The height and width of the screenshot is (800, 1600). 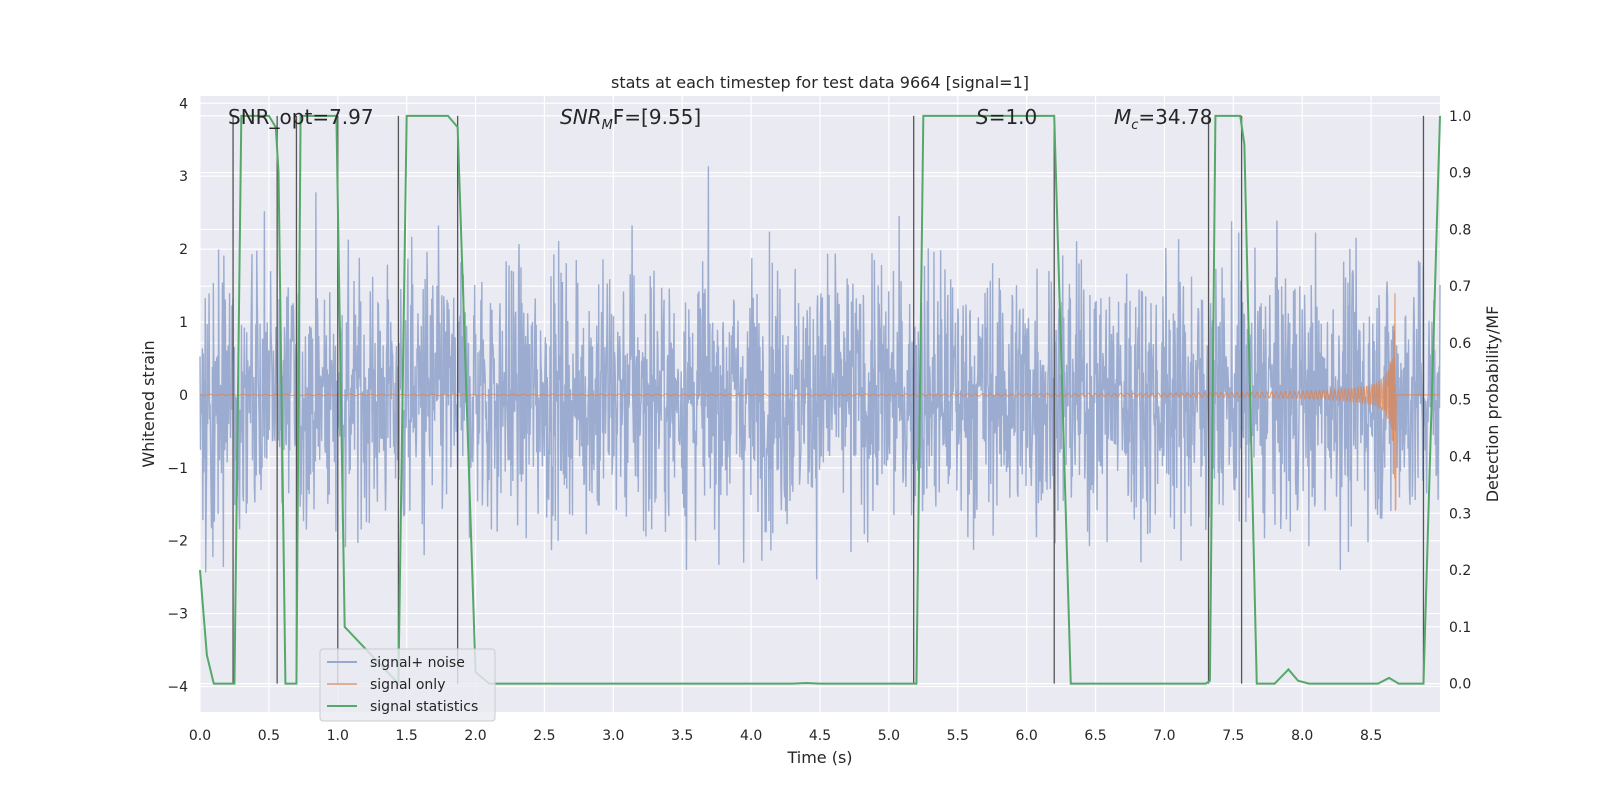 I want to click on y-left-tick-label: −4, so click(x=177, y=687).